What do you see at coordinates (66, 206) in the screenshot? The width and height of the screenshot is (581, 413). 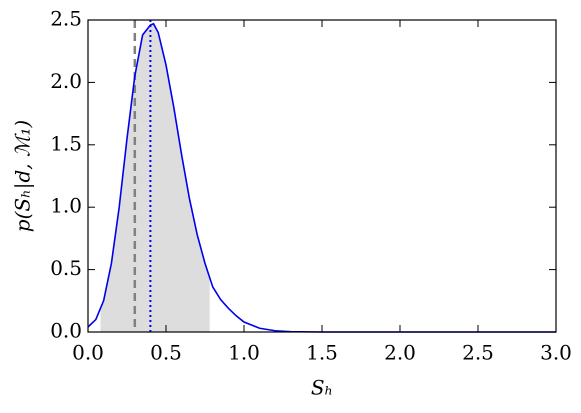 I see `y-tick-label: 1.0` at bounding box center [66, 206].